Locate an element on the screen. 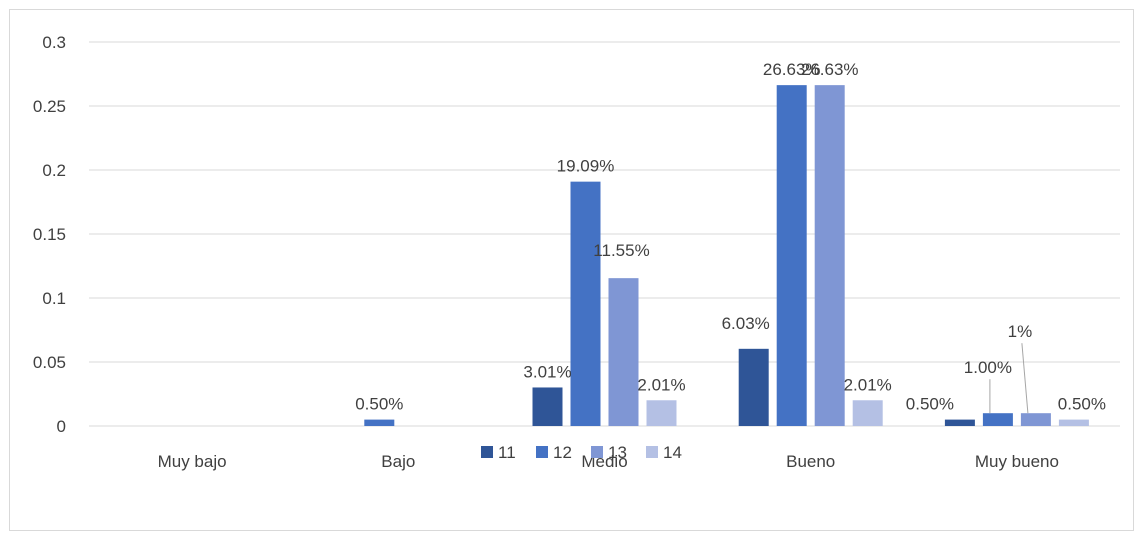  y-tick-label: 0.25 is located at coordinates (49, 106).